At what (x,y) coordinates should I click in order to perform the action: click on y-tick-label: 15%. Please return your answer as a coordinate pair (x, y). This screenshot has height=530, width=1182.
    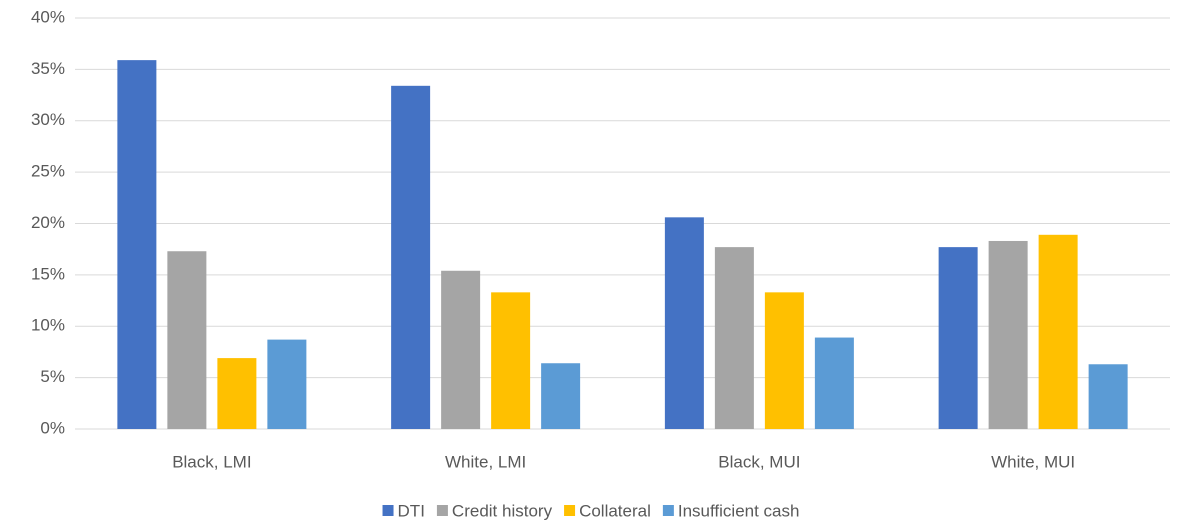
    Looking at the image, I should click on (48, 273).